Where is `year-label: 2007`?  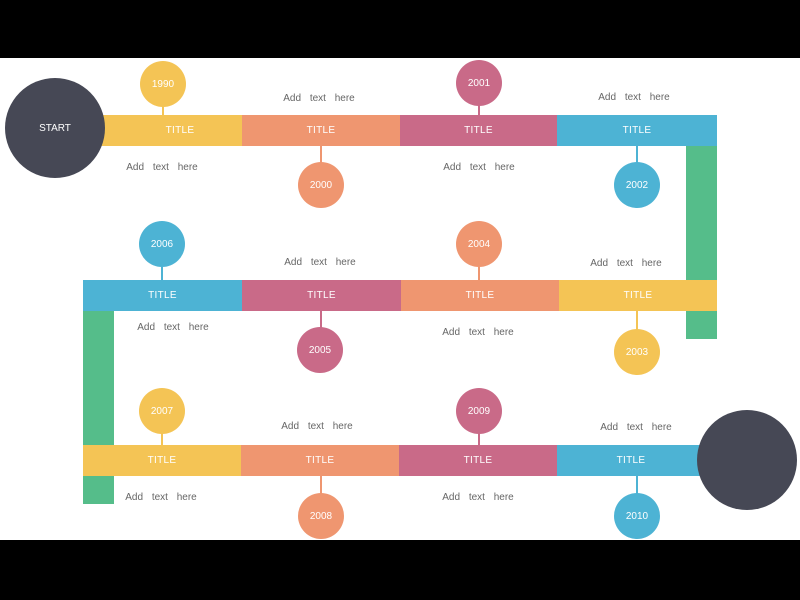 year-label: 2007 is located at coordinates (162, 411).